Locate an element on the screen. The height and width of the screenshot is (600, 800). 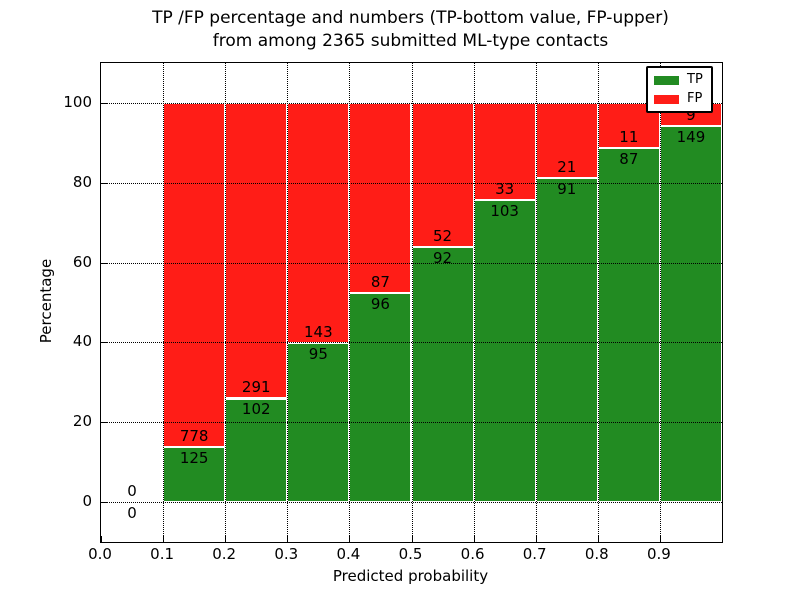
x-tick-label: 0.0 is located at coordinates (100, 554).